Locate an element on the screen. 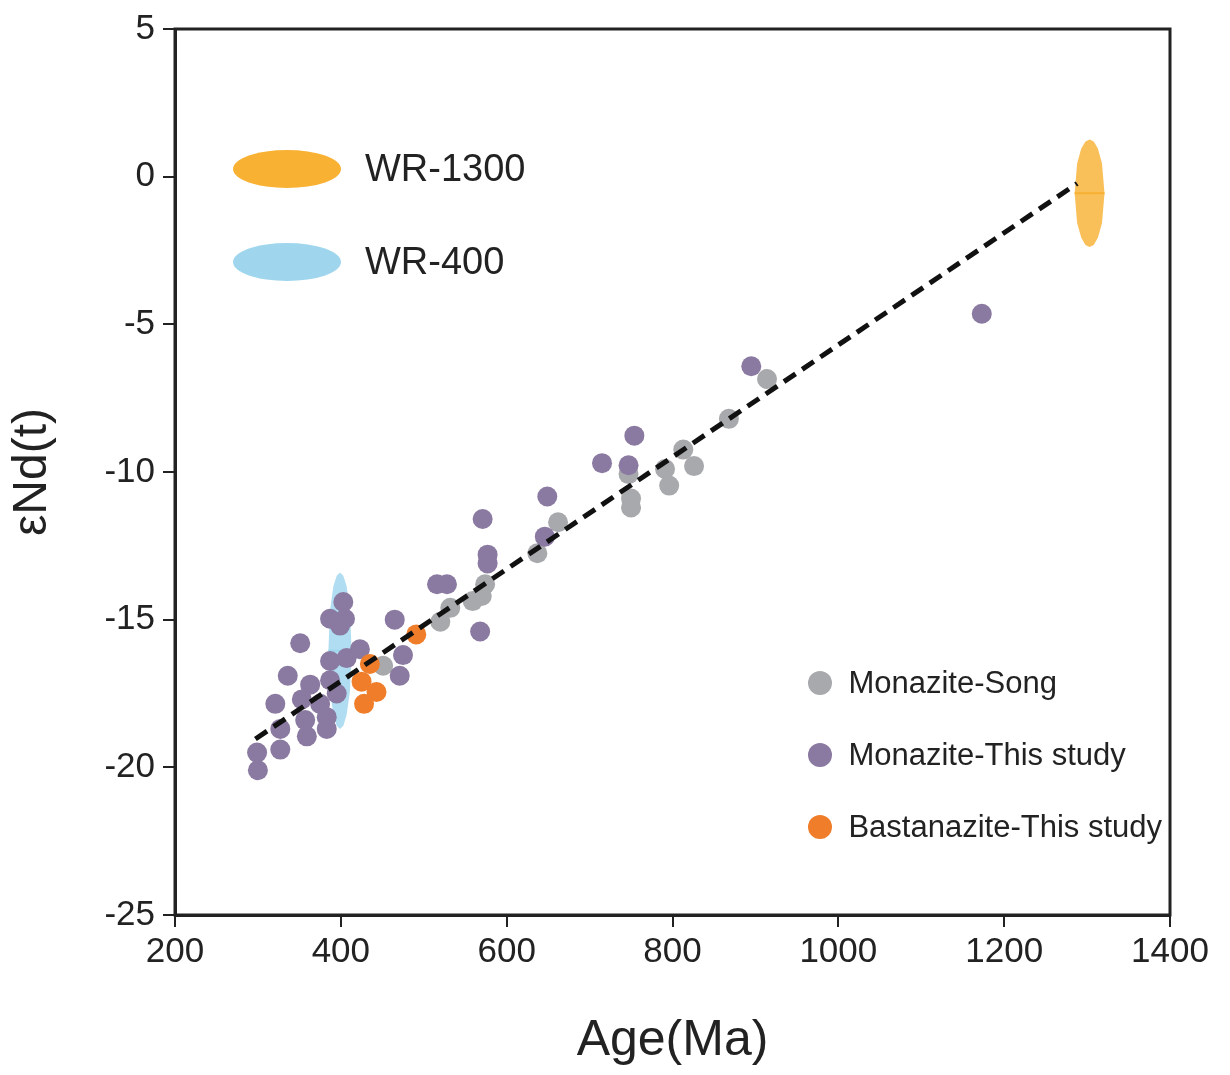 This screenshot has height=1075, width=1230. y-axis-title: εNd(t) is located at coordinates (30, 472).